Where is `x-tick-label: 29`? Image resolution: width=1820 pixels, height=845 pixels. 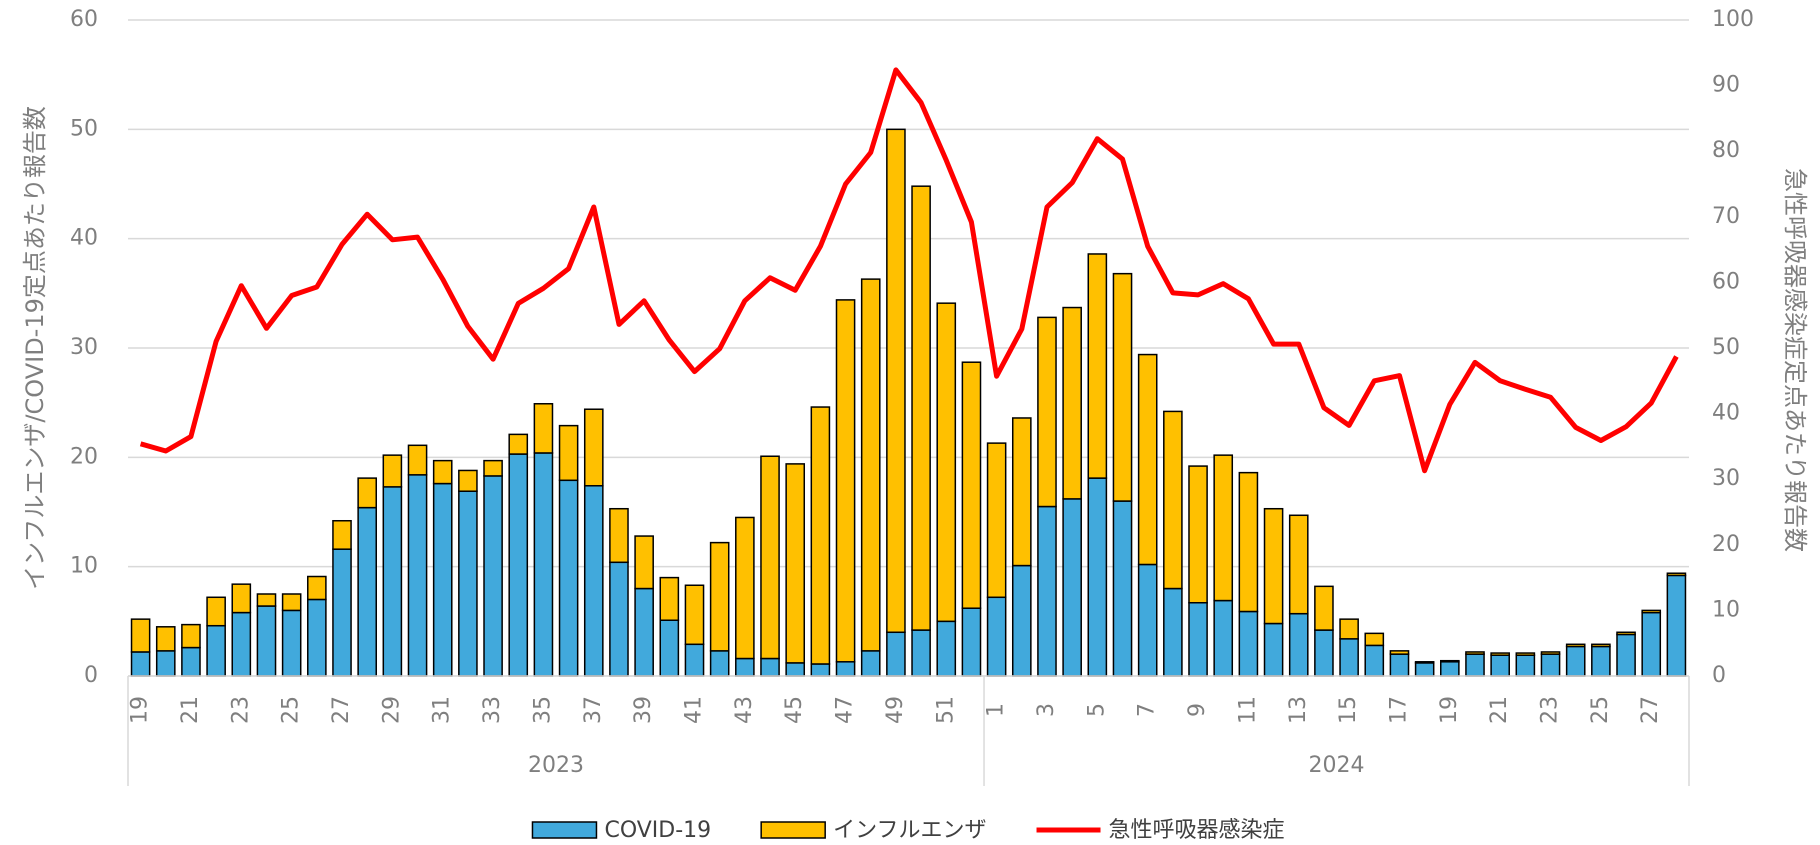
x-tick-label: 29 is located at coordinates (391, 710).